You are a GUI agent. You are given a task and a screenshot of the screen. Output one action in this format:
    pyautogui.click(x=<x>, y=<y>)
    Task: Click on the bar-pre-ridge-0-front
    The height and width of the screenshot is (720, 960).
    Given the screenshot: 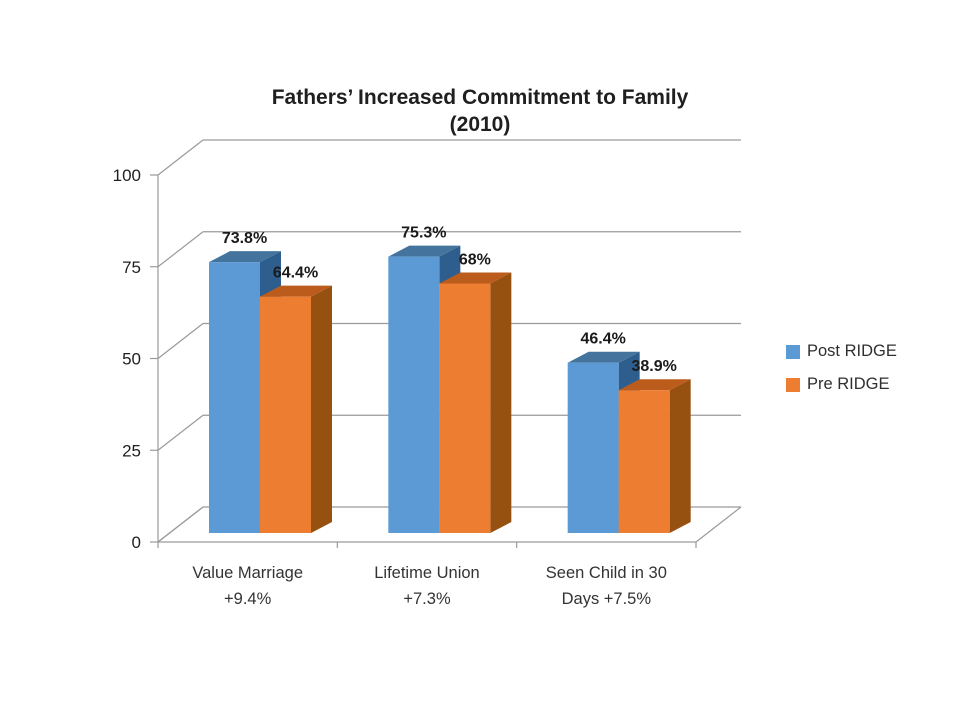 What is the action you would take?
    pyautogui.click(x=285, y=414)
    